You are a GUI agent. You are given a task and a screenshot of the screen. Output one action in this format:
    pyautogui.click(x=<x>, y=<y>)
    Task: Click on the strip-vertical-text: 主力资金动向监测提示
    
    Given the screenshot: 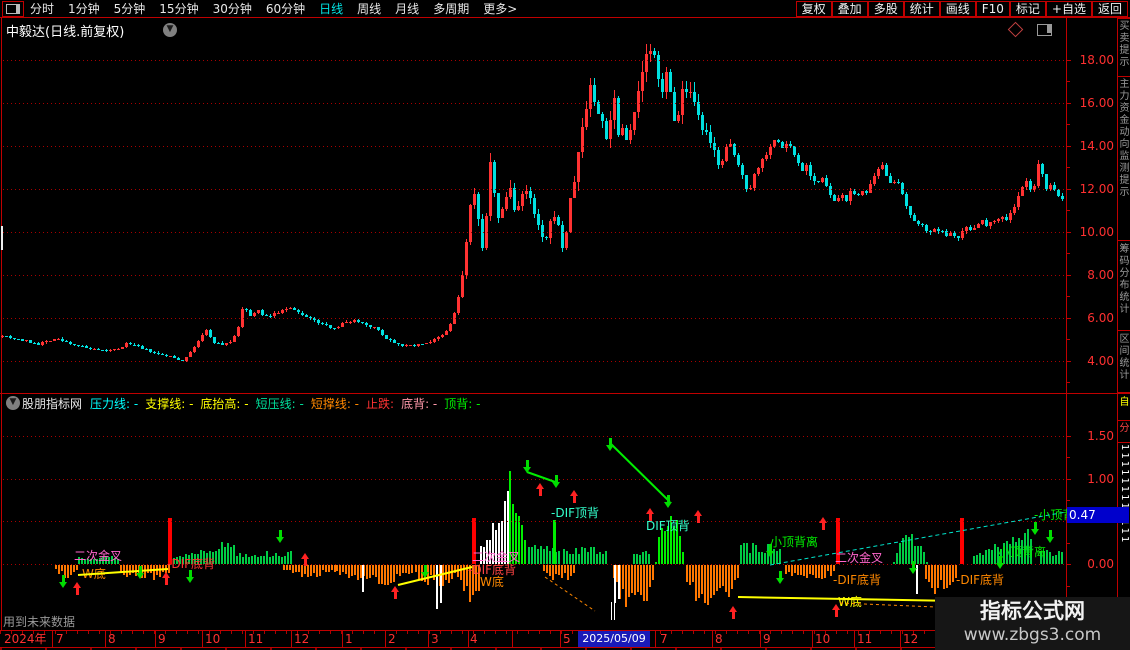 What is the action you would take?
    pyautogui.click(x=1123, y=138)
    